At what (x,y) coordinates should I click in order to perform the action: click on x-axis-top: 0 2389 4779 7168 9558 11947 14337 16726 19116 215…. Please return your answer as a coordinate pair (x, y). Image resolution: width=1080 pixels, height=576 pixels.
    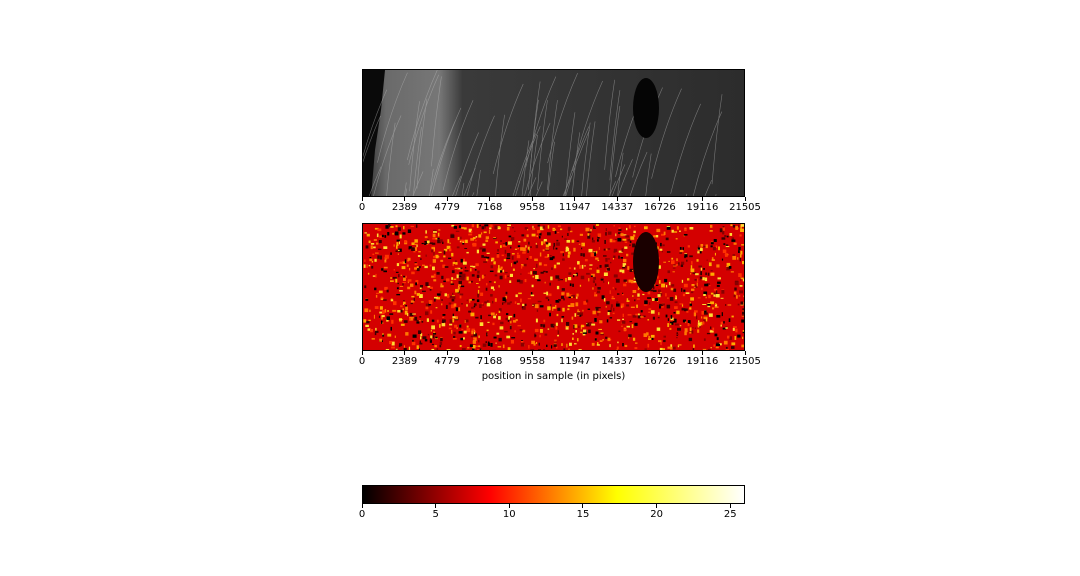
    Looking at the image, I should click on (560, 207).